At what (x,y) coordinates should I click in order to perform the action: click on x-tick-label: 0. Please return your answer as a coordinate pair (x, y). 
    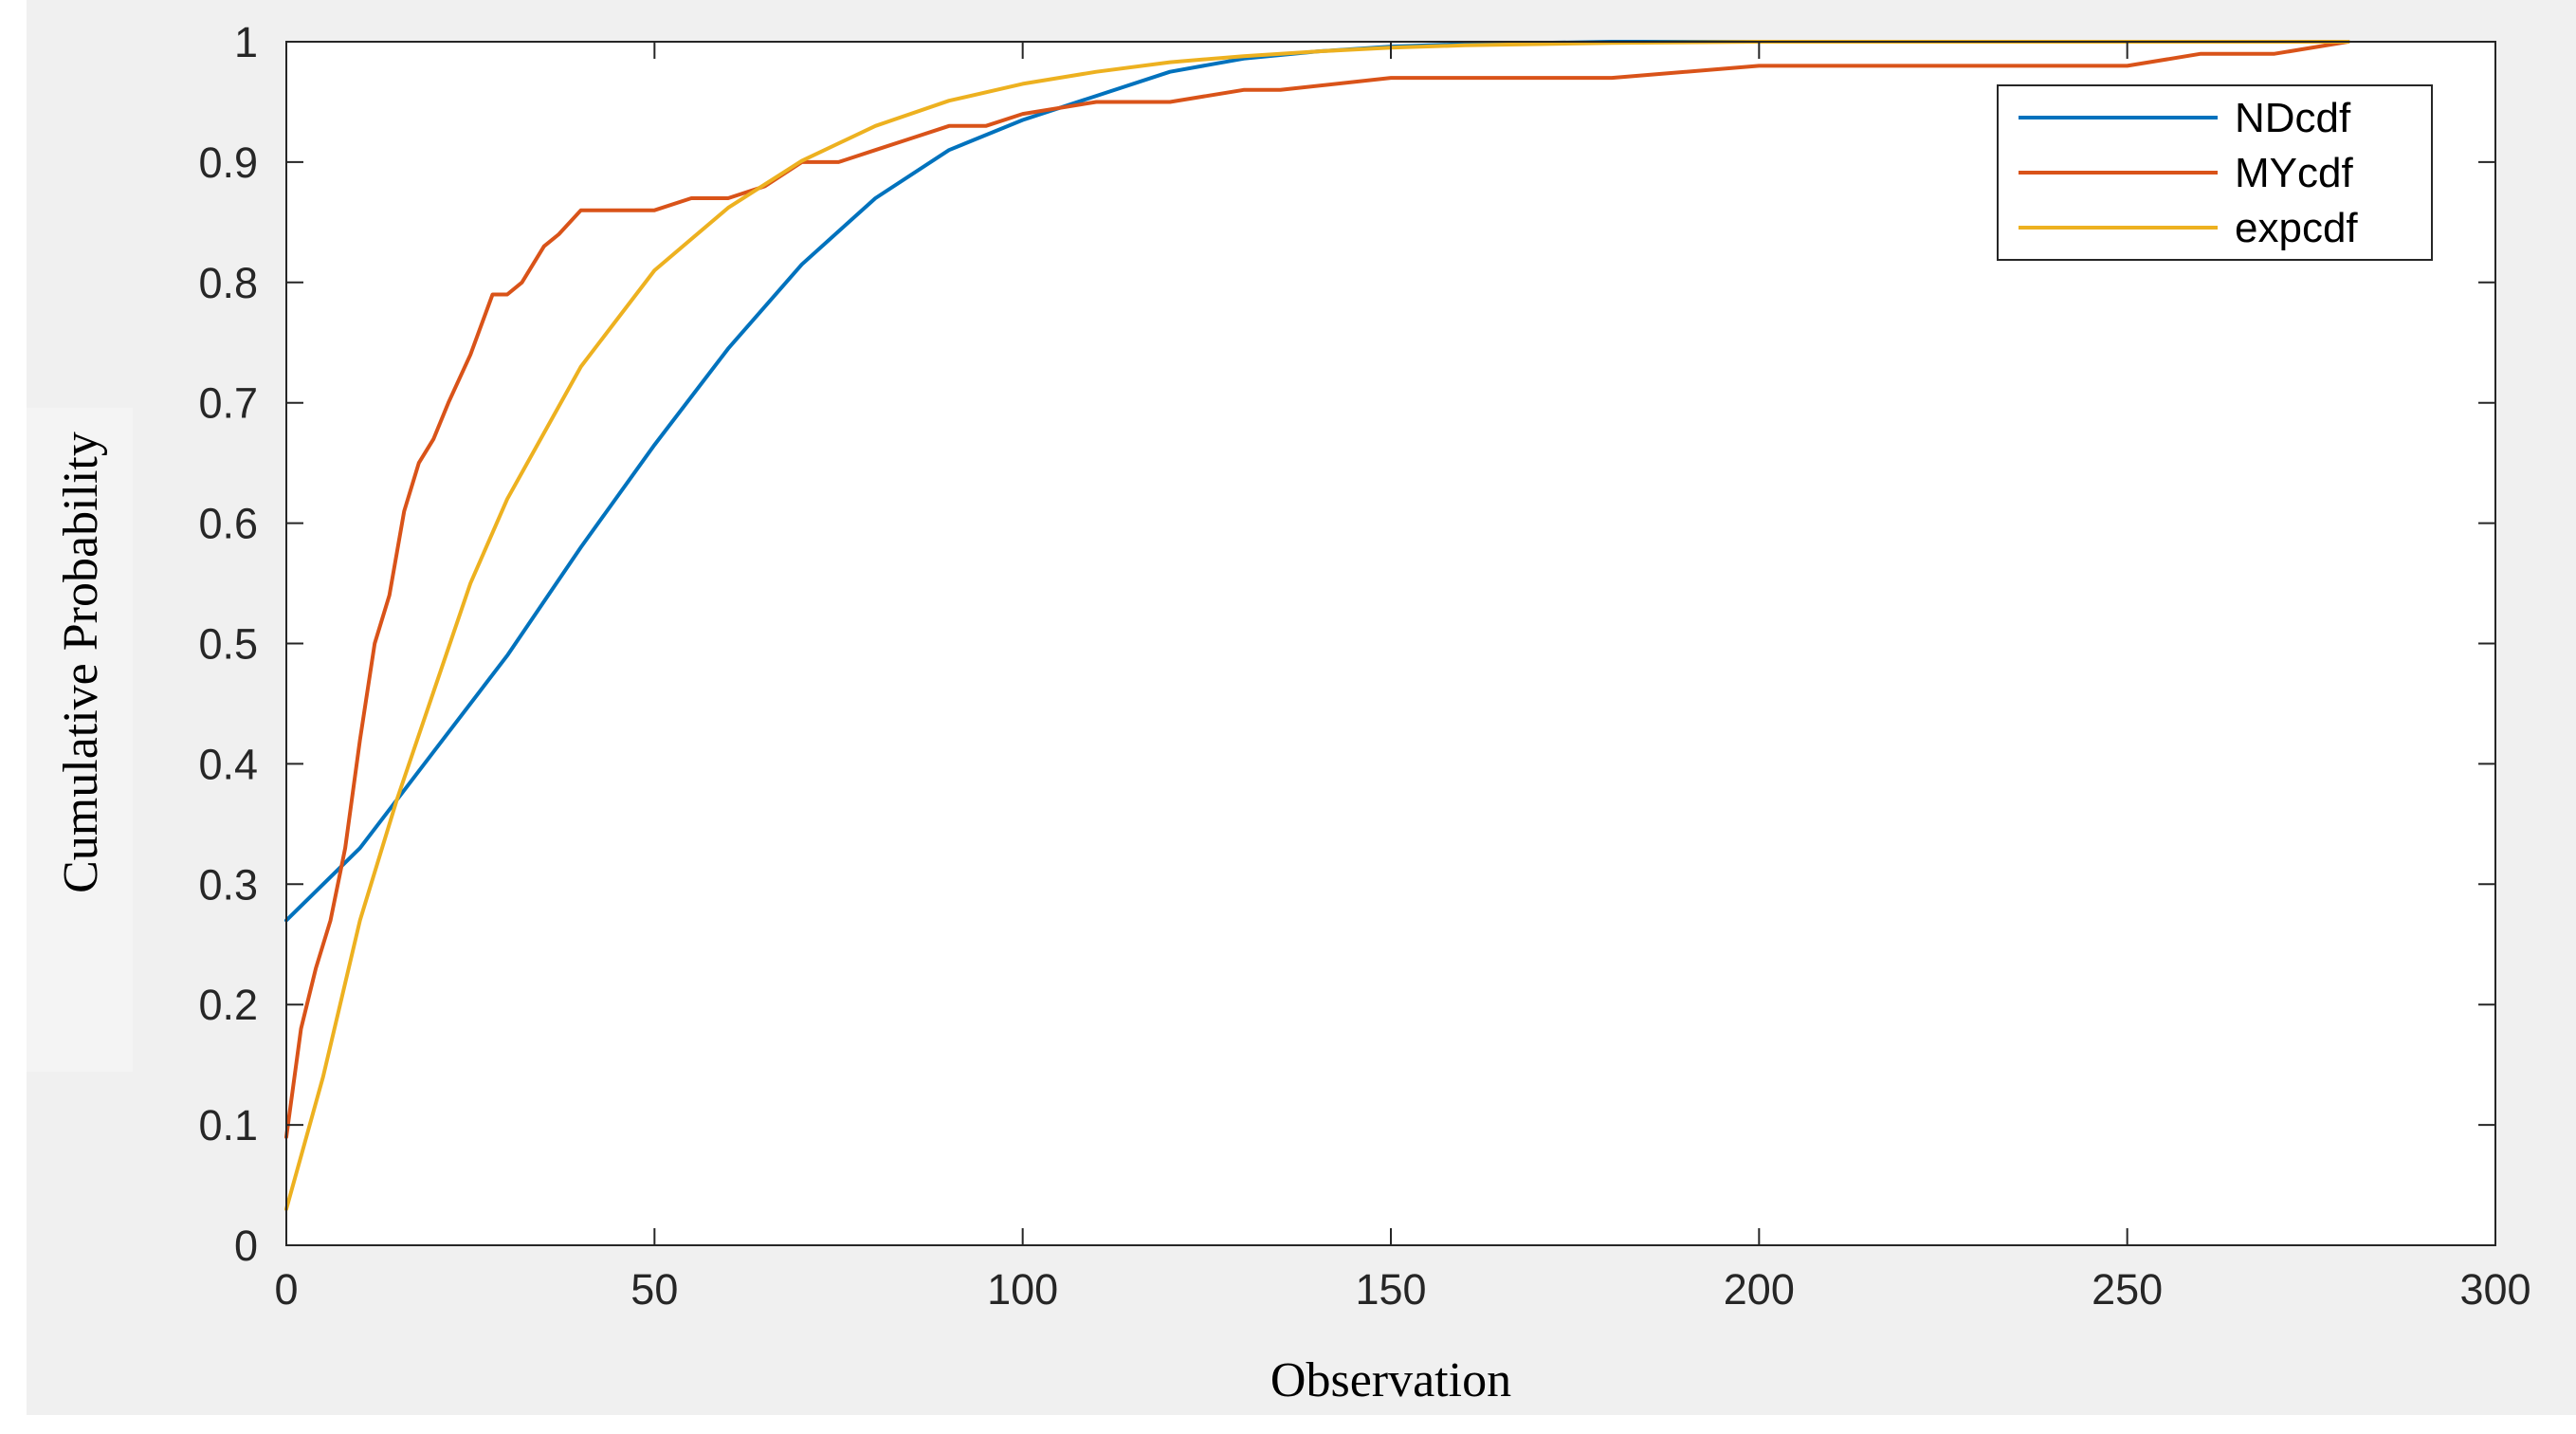
    Looking at the image, I should click on (286, 1289).